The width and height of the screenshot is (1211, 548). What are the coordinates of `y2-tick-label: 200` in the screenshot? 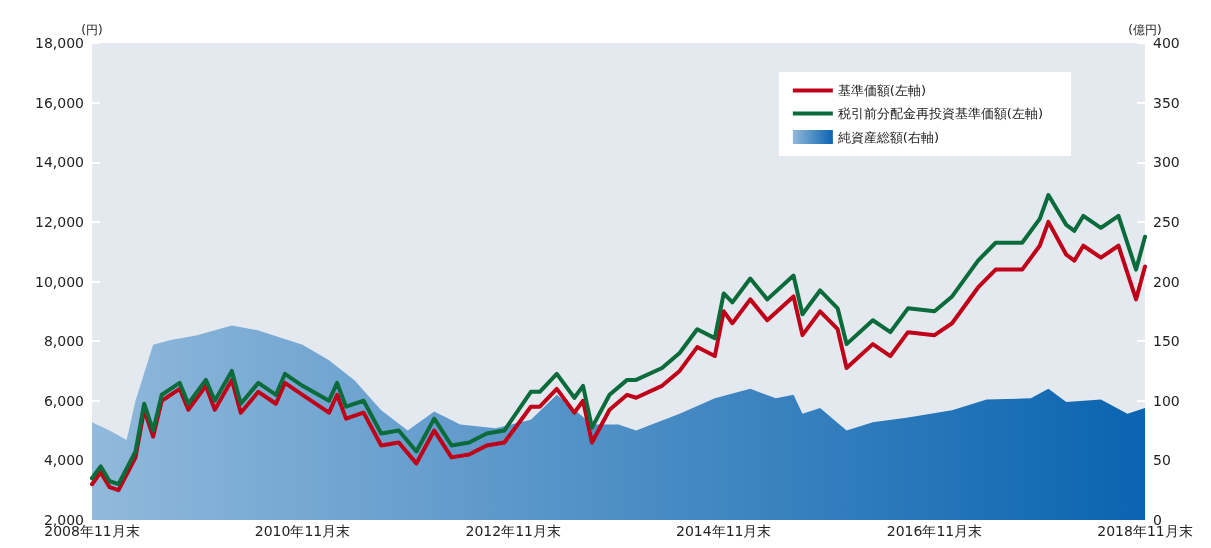 It's located at (1166, 281).